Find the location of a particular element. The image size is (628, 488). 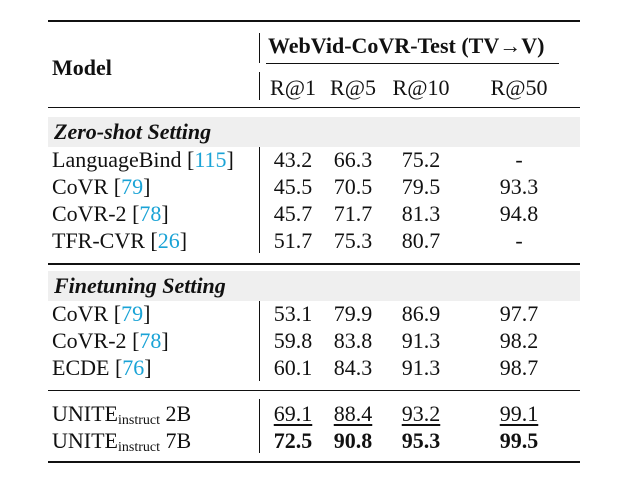

model-name: UNITEinstruct 7B is located at coordinates (122, 441).